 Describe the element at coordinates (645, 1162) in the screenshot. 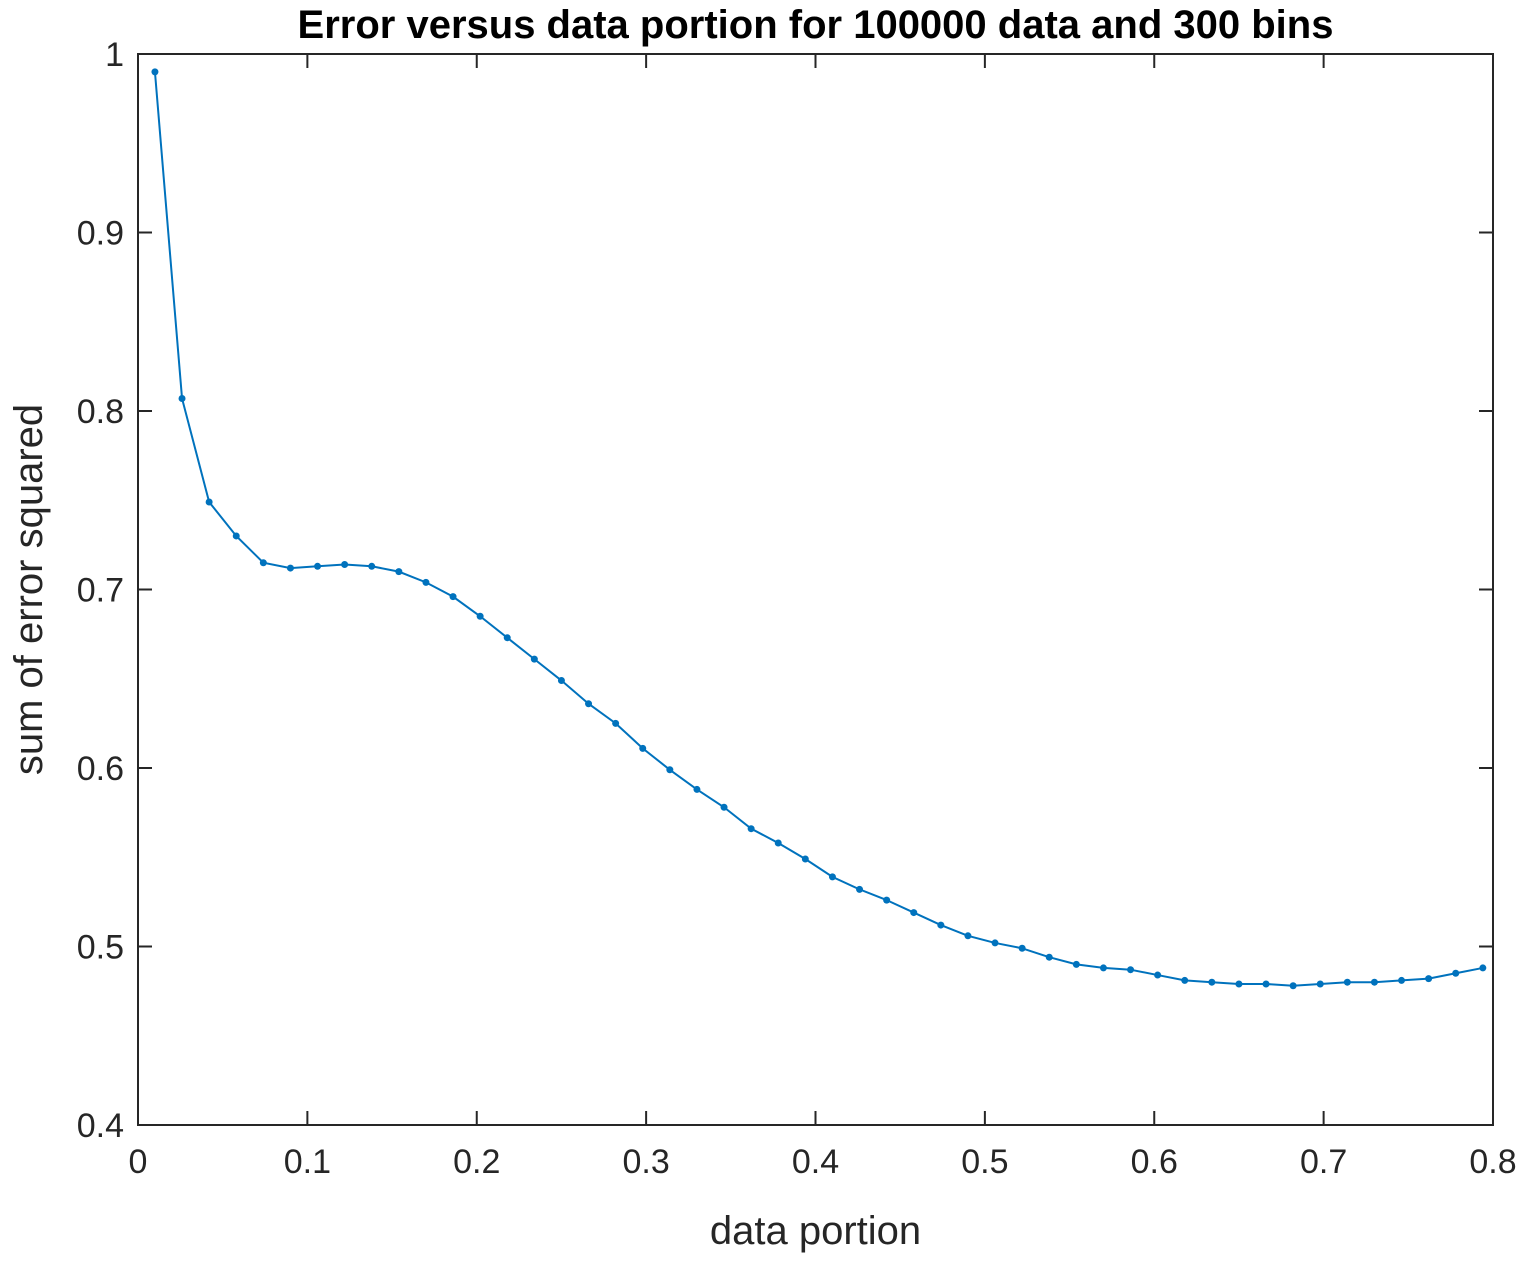

I see `x-tick-label: 0.3` at that location.